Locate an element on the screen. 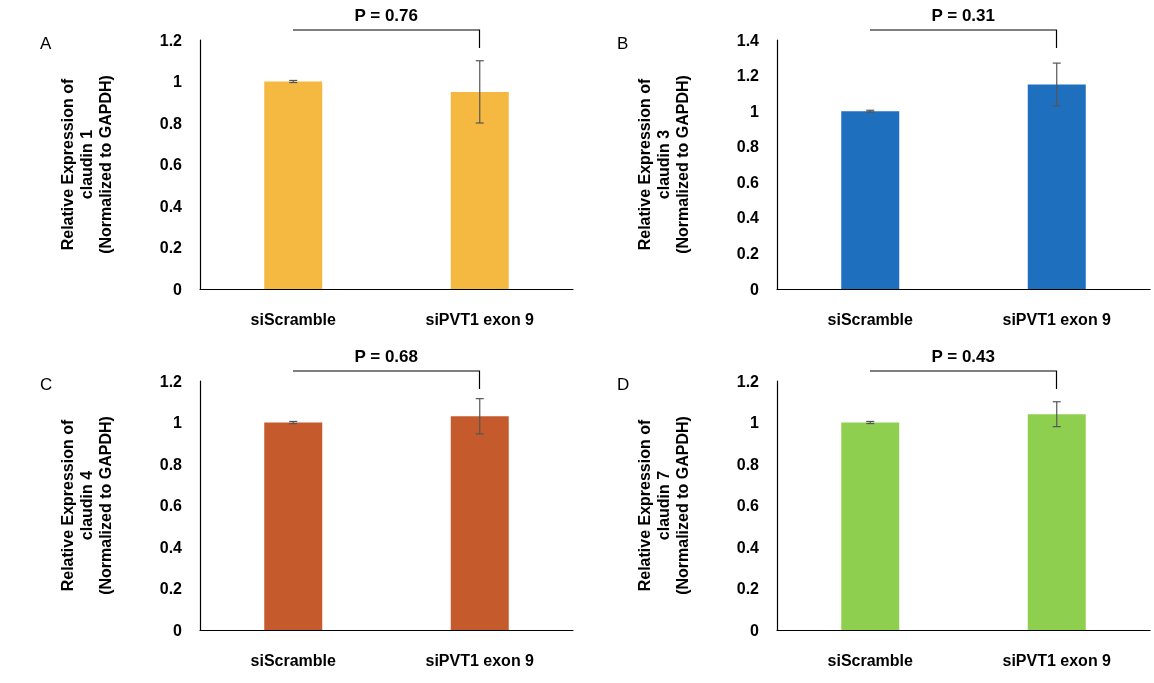  y-tick-label: 1.4 is located at coordinates (748, 40).